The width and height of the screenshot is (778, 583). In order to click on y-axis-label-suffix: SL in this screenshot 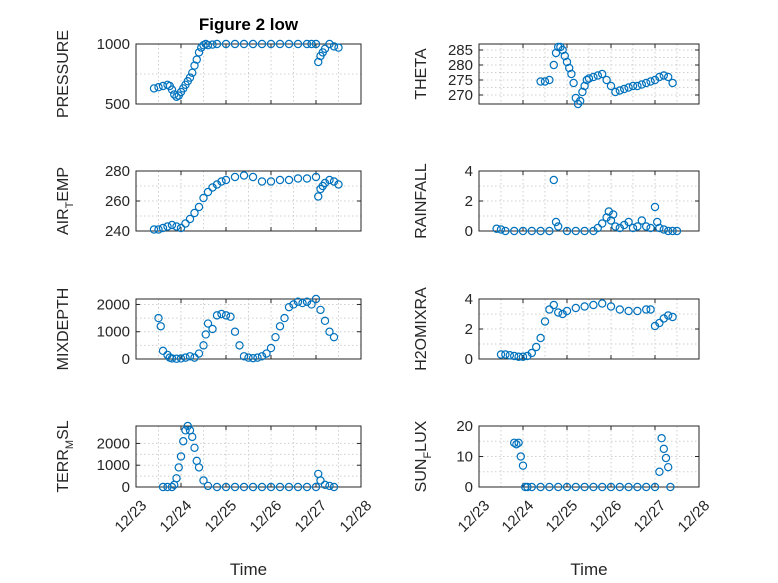, I will do `click(63, 430)`.